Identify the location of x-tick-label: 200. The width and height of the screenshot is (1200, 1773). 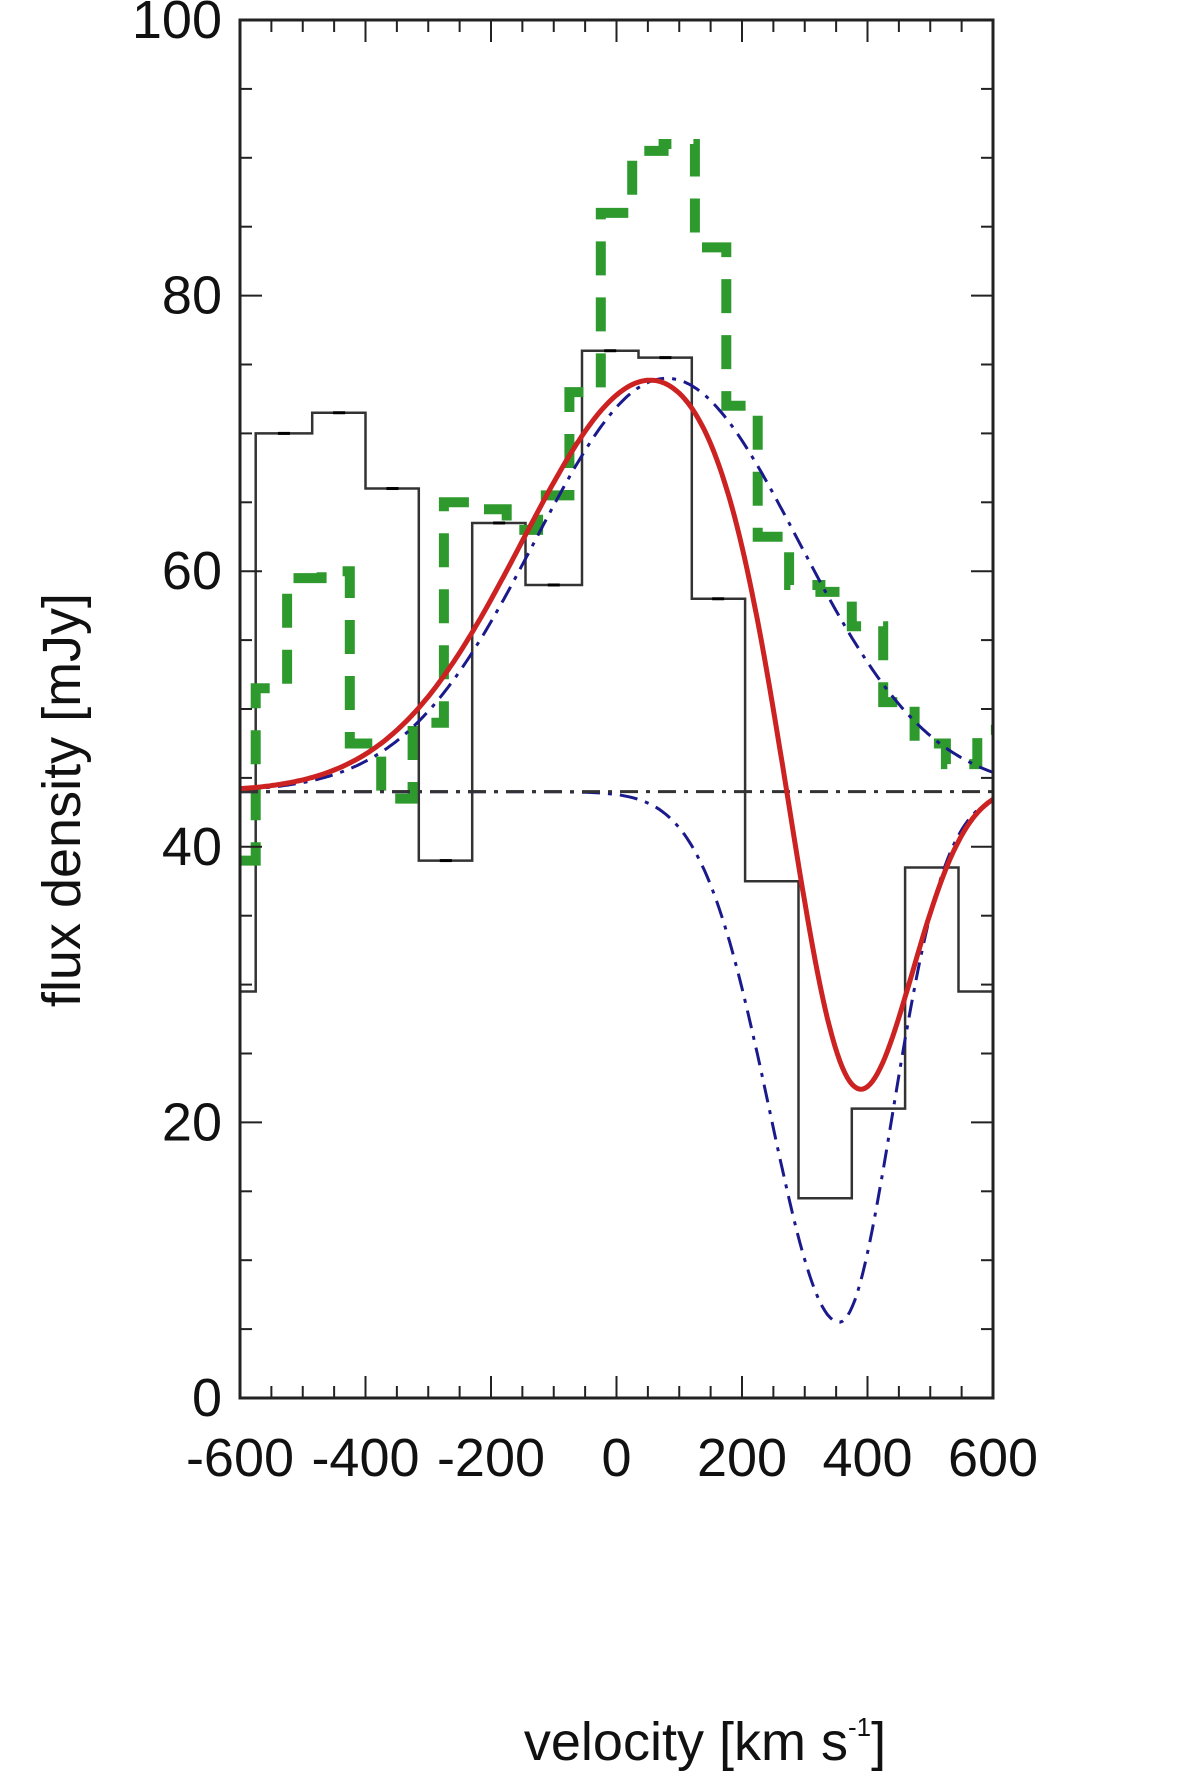
(742, 1458).